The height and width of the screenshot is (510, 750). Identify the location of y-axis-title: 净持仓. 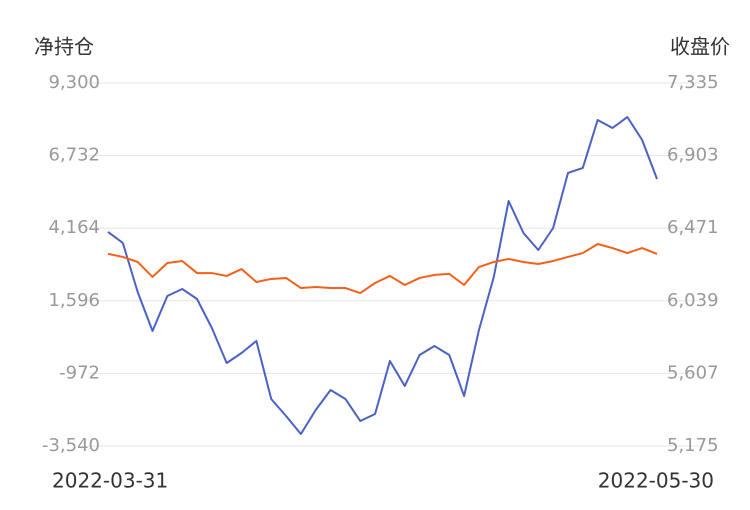
(64, 47).